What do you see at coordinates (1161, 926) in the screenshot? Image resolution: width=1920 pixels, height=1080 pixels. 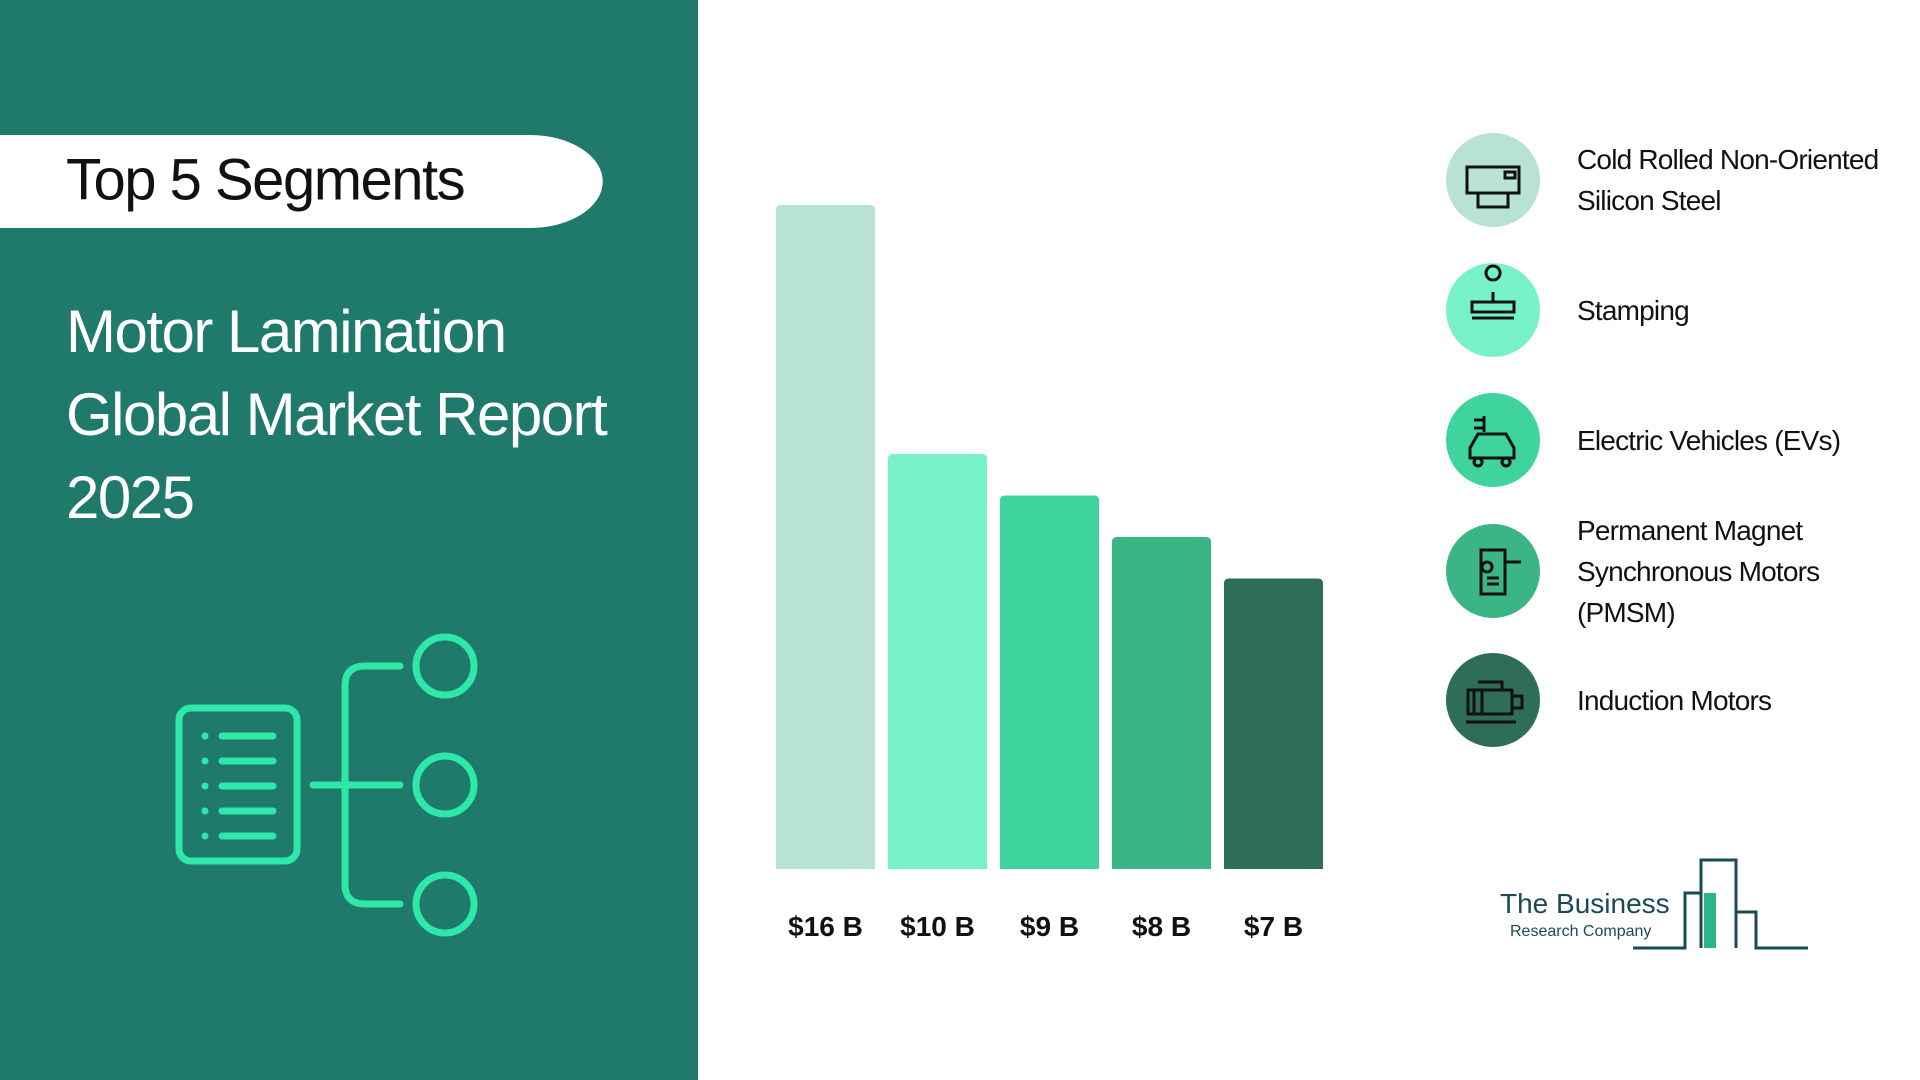 I see `value-label: $8 B` at bounding box center [1161, 926].